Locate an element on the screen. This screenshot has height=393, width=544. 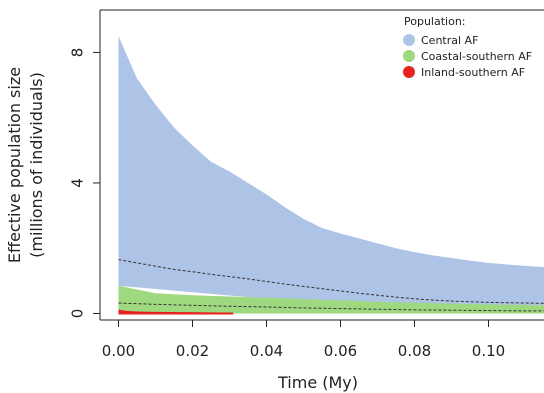
y-tick-label: 8 is located at coordinates (78, 53).